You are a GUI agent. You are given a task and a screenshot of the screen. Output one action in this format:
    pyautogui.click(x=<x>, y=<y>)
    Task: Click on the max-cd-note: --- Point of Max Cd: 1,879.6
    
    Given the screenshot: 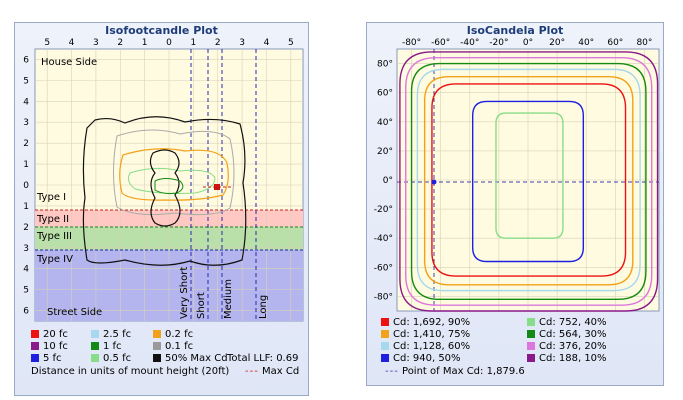 What is the action you would take?
    pyautogui.click(x=455, y=372)
    